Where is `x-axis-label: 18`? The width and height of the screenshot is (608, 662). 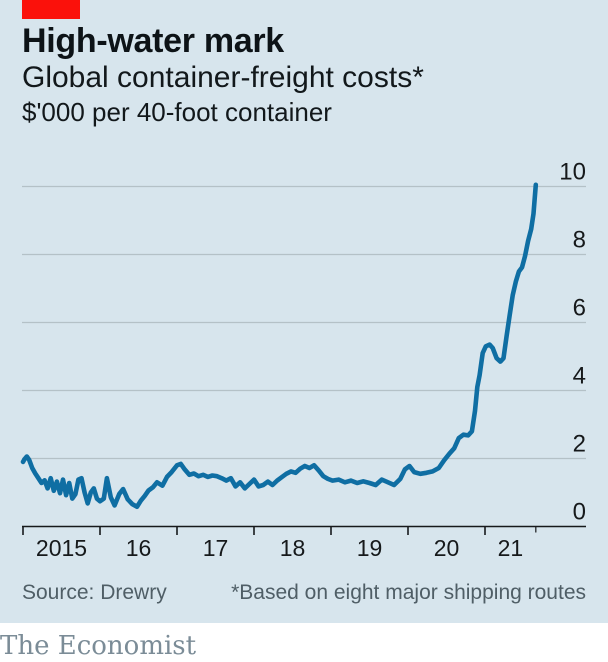
x-axis-label: 18 is located at coordinates (293, 548).